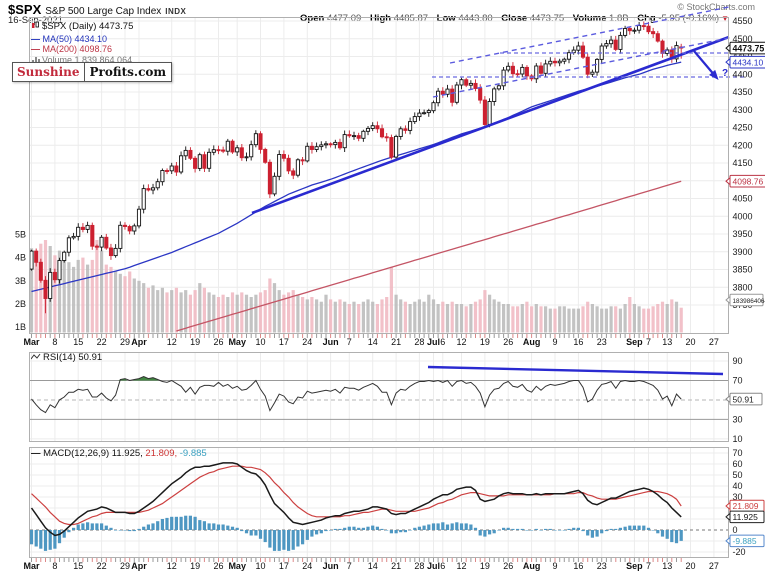 This screenshot has width=765, height=575. Describe the element at coordinates (646, 18) in the screenshot. I see `chg-label: Chg` at that location.